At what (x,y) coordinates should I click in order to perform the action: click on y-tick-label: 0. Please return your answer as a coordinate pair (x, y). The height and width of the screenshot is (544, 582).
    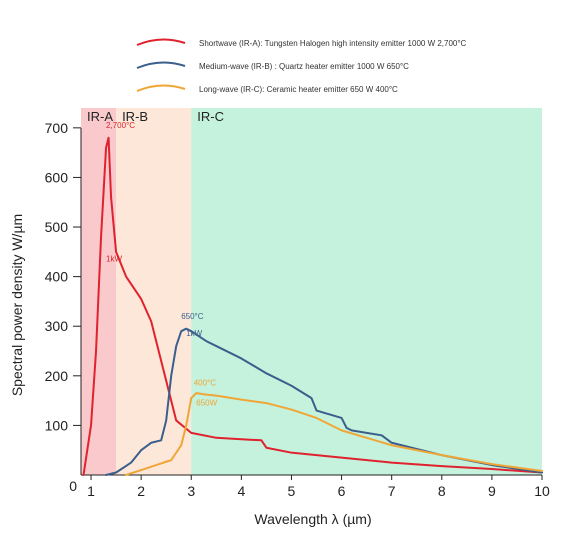
    Looking at the image, I should click on (73, 486).